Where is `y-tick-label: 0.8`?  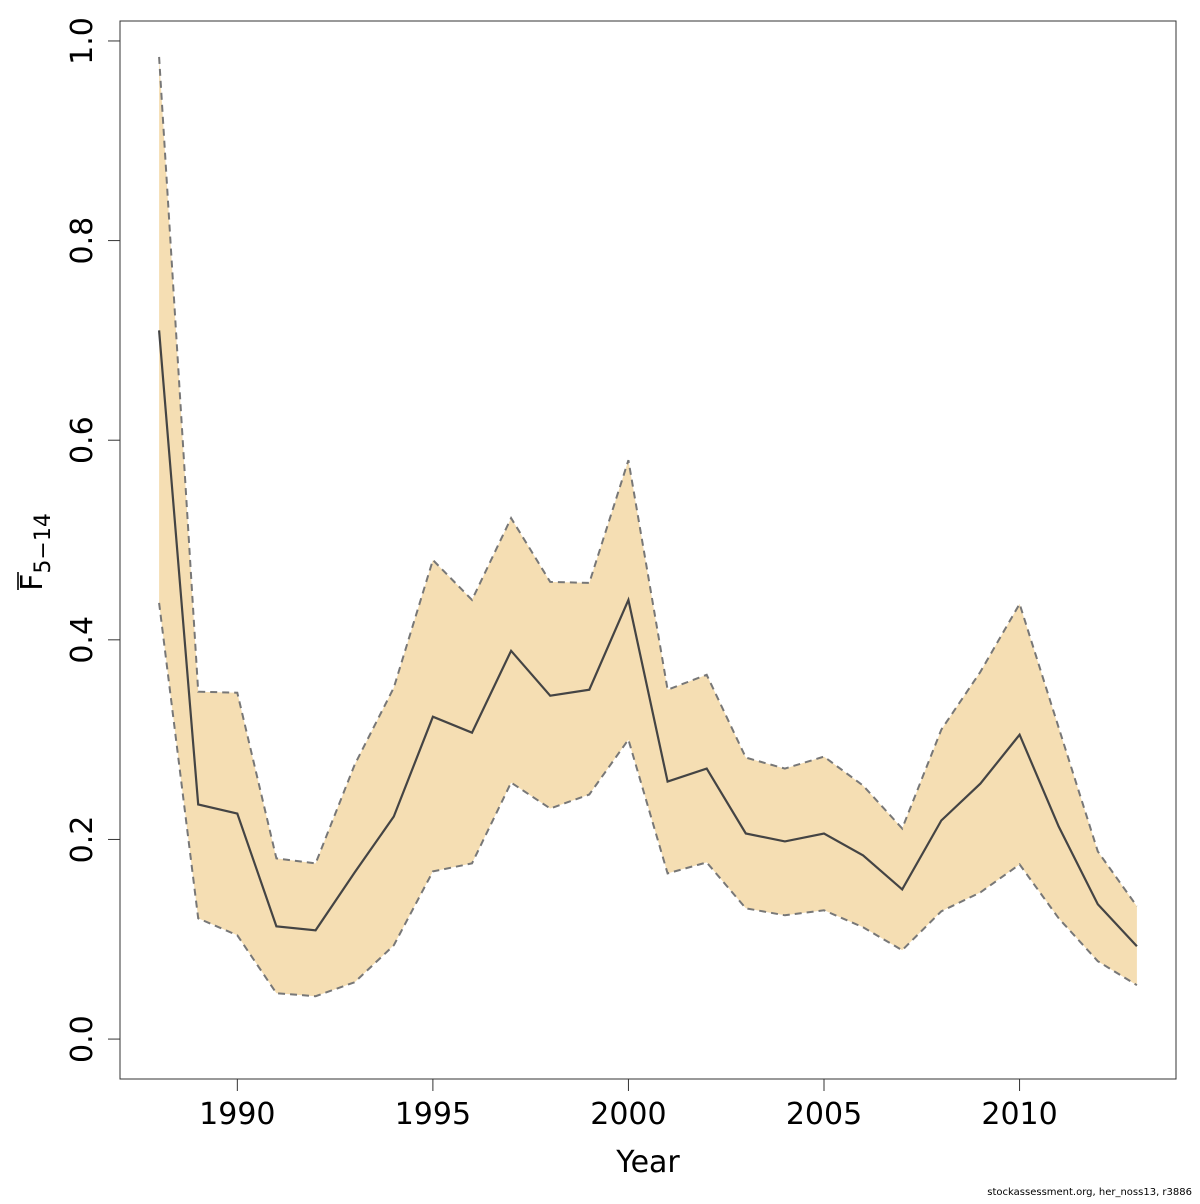 y-tick-label: 0.8 is located at coordinates (82, 241).